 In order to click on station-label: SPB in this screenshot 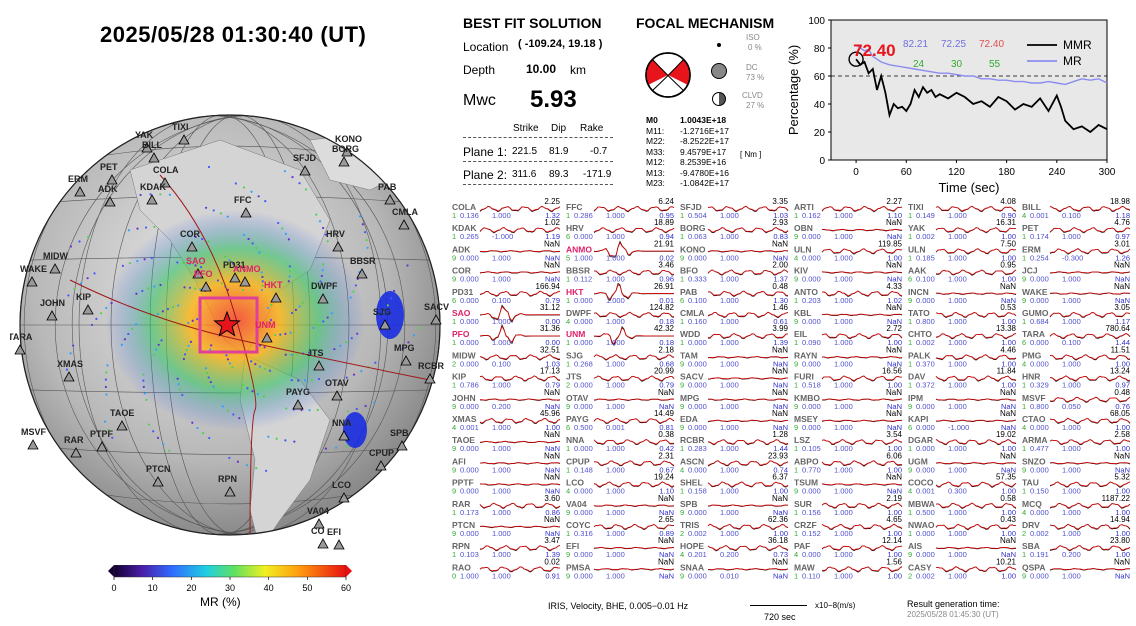, I will do `click(399, 433)`.